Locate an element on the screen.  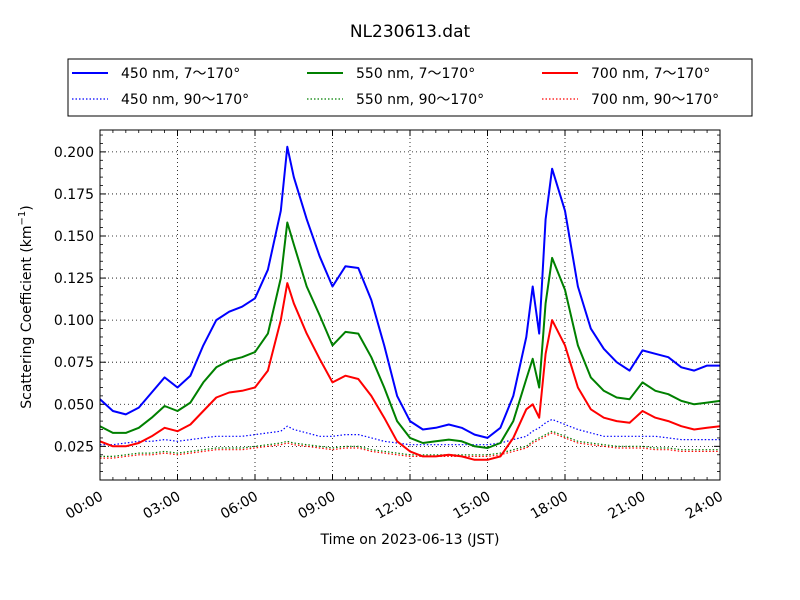
legend-label-4: 700 nm, 7～170° is located at coordinates (650, 74).